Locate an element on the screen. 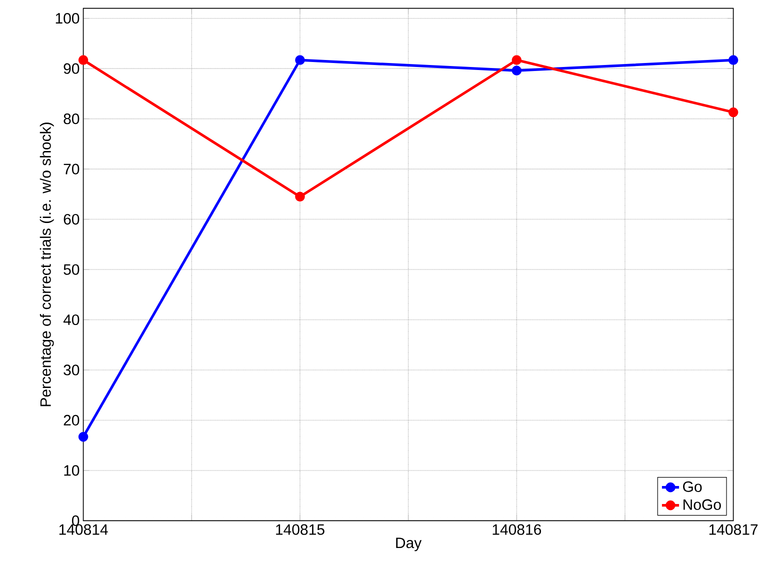 The height and width of the screenshot is (581, 771). y-tick-label: 20 is located at coordinates (72, 420).